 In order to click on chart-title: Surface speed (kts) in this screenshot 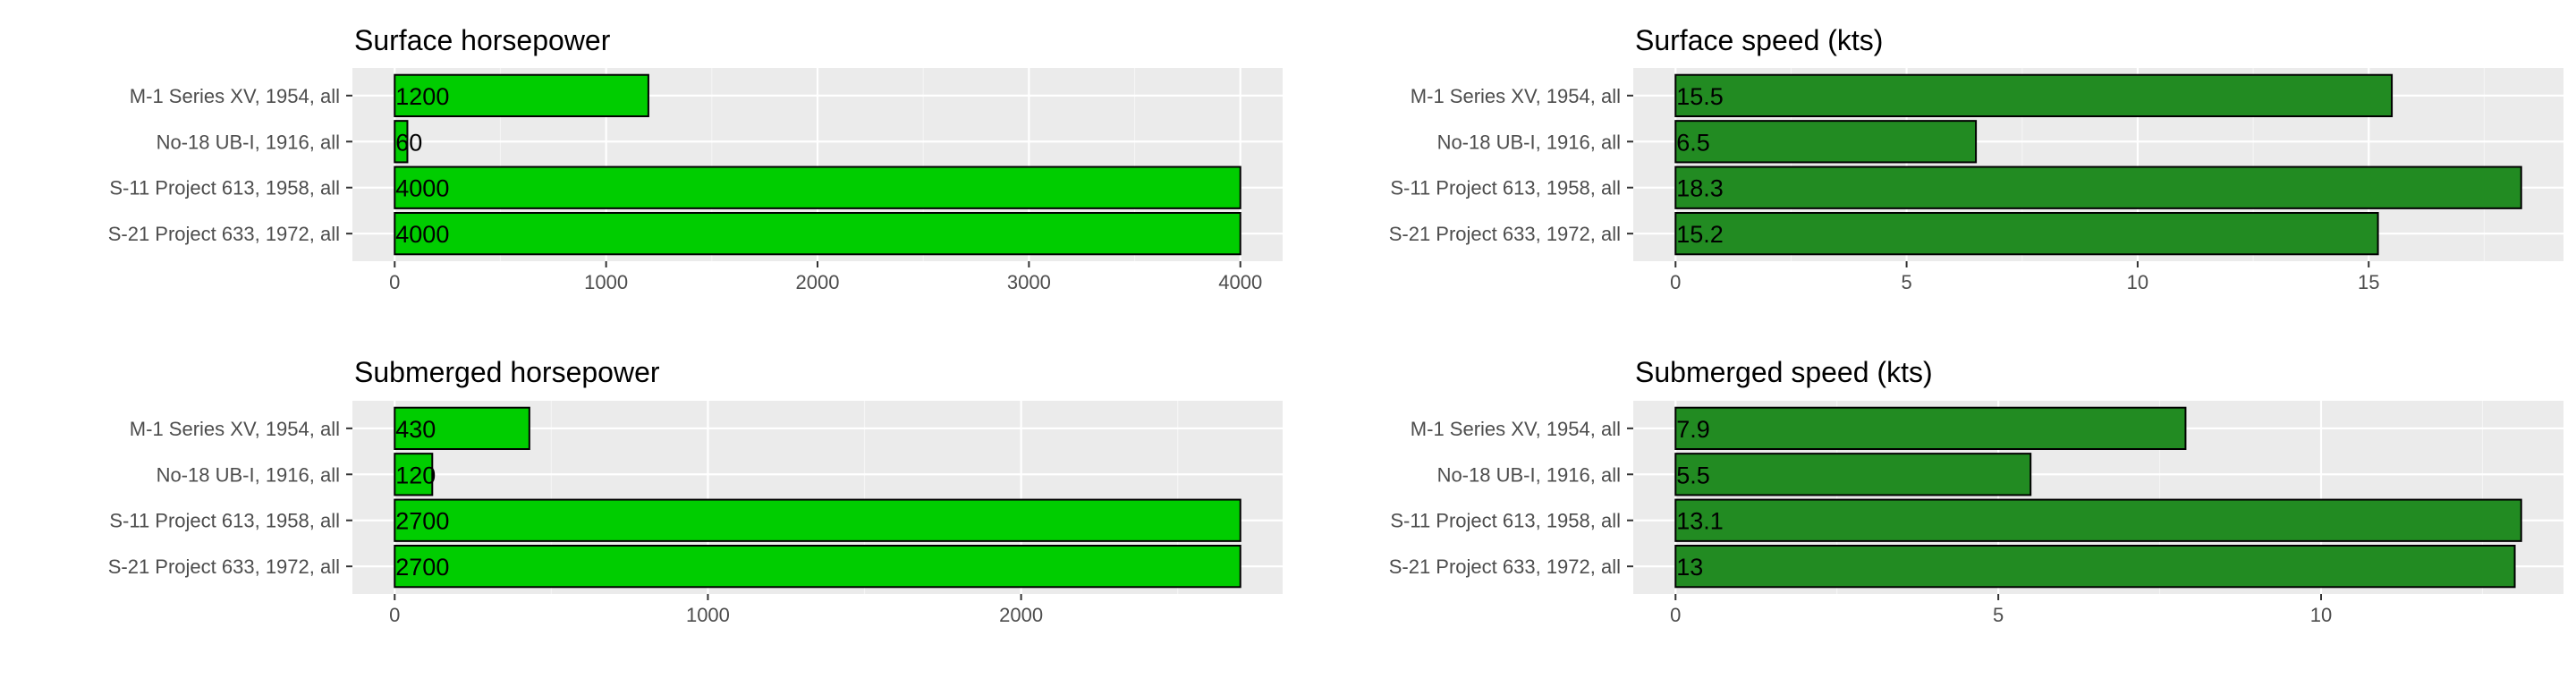, I will do `click(1759, 40)`.